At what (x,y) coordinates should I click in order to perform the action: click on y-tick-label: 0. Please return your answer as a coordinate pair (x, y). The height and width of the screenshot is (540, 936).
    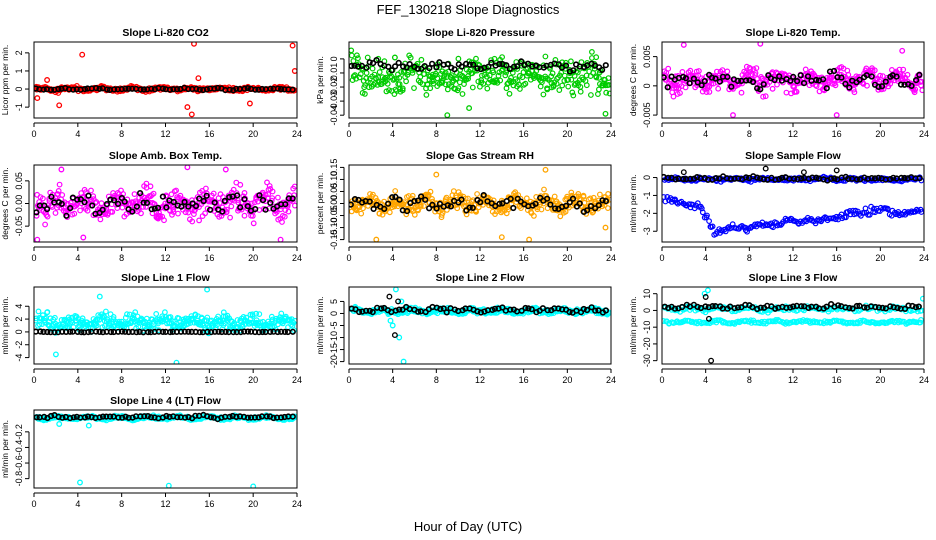
    Looking at the image, I should click on (647, 85).